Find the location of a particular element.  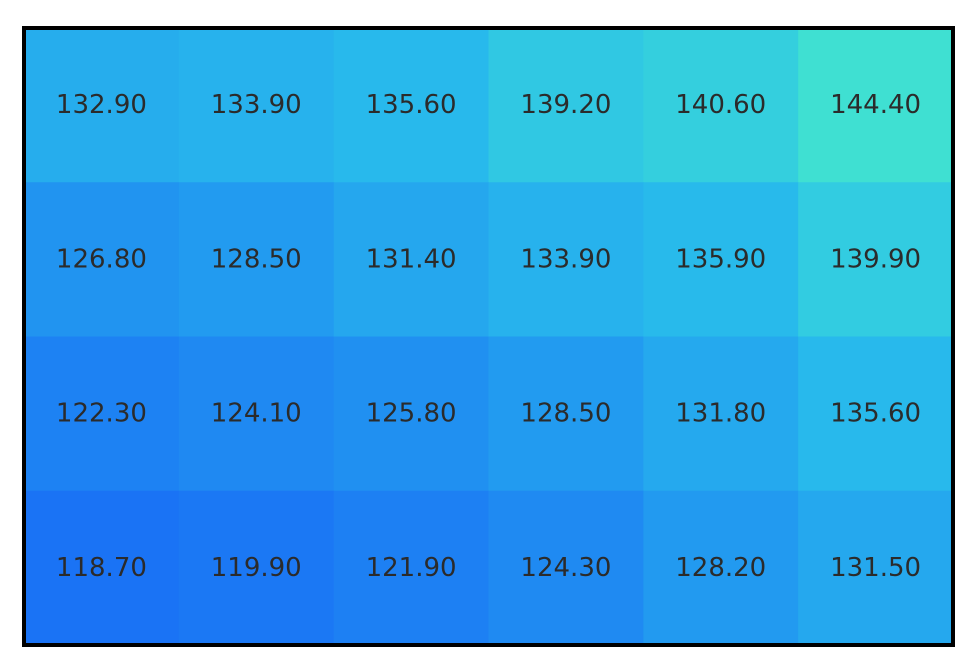

cell-value-label-r4-c4: 124.30 is located at coordinates (565, 568).